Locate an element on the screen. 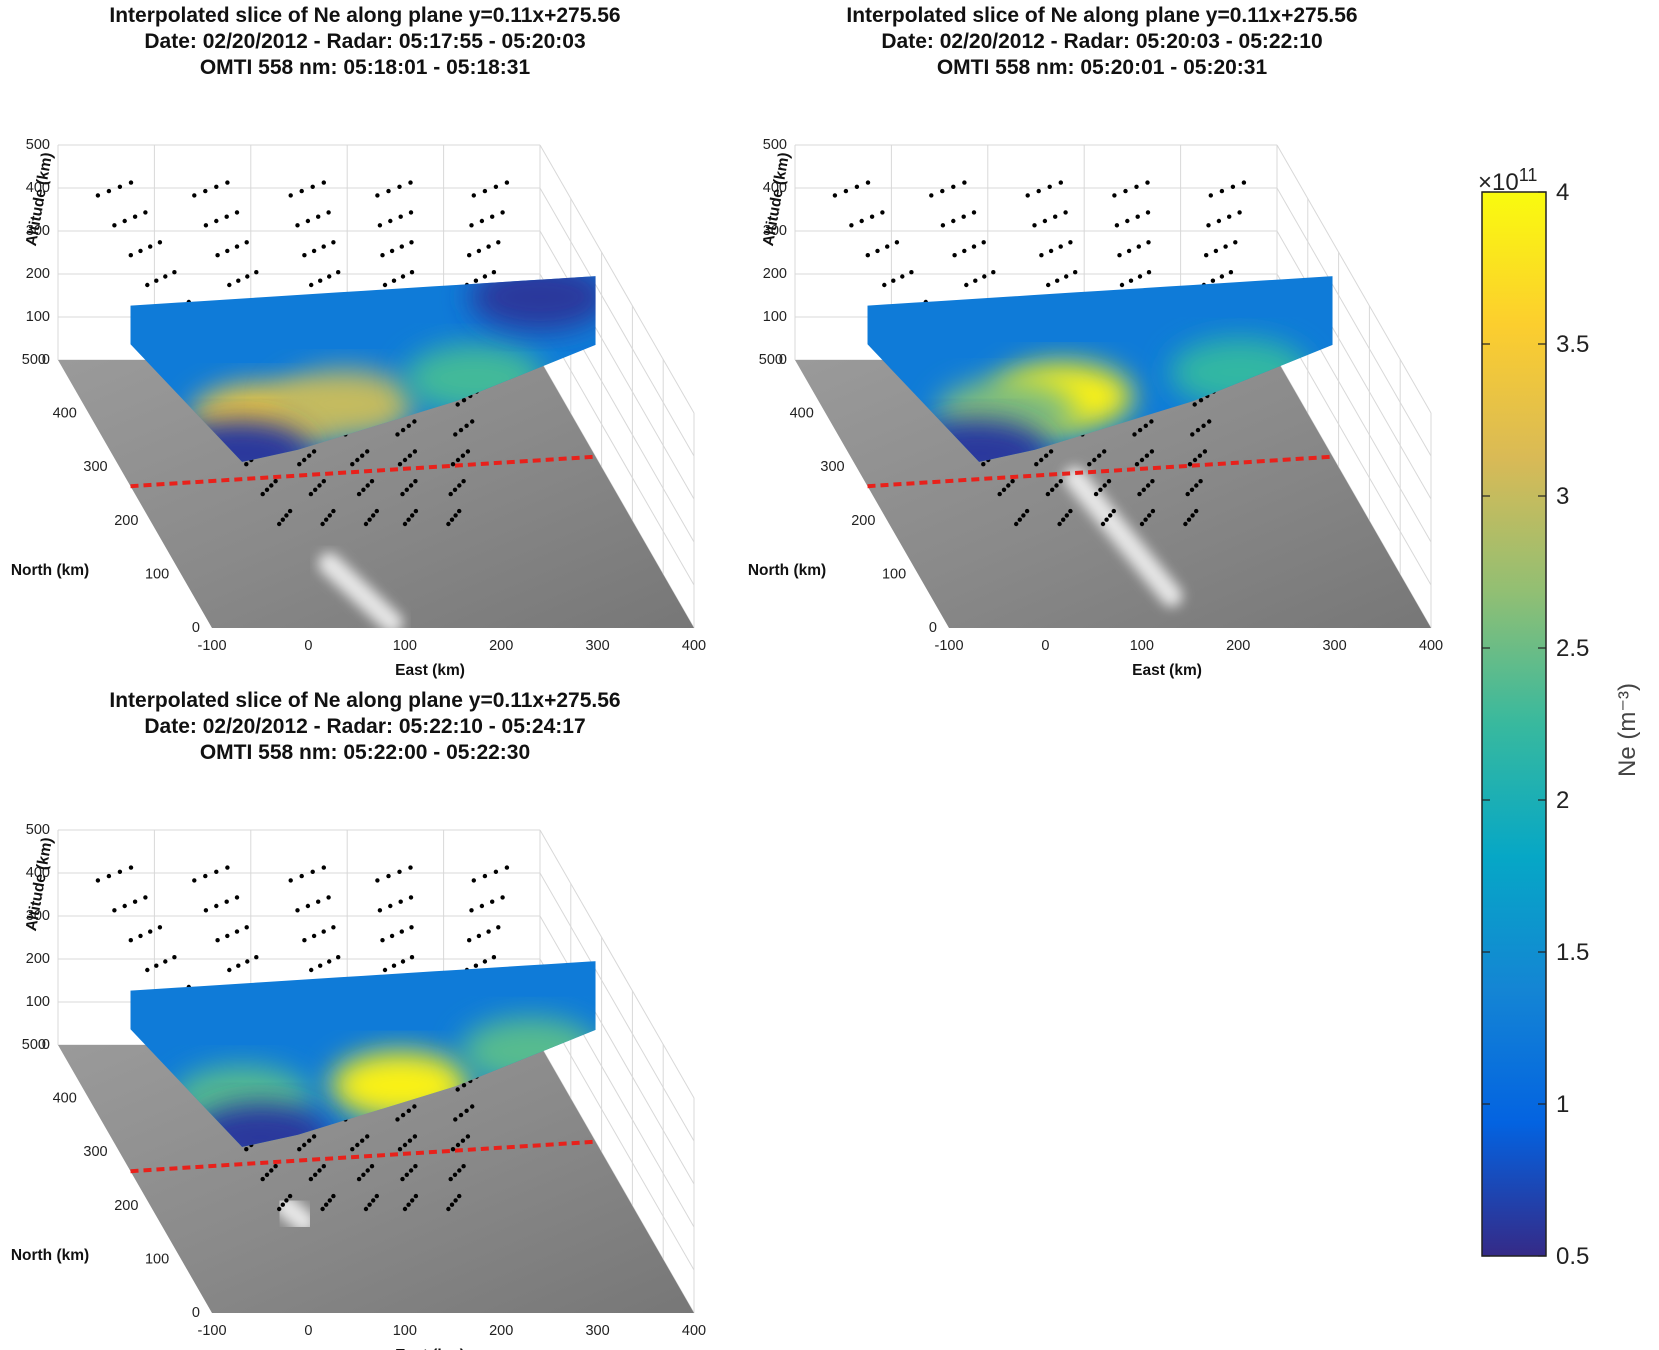 The width and height of the screenshot is (1659, 1350). colorbar-tick-label: 3 is located at coordinates (1562, 496).